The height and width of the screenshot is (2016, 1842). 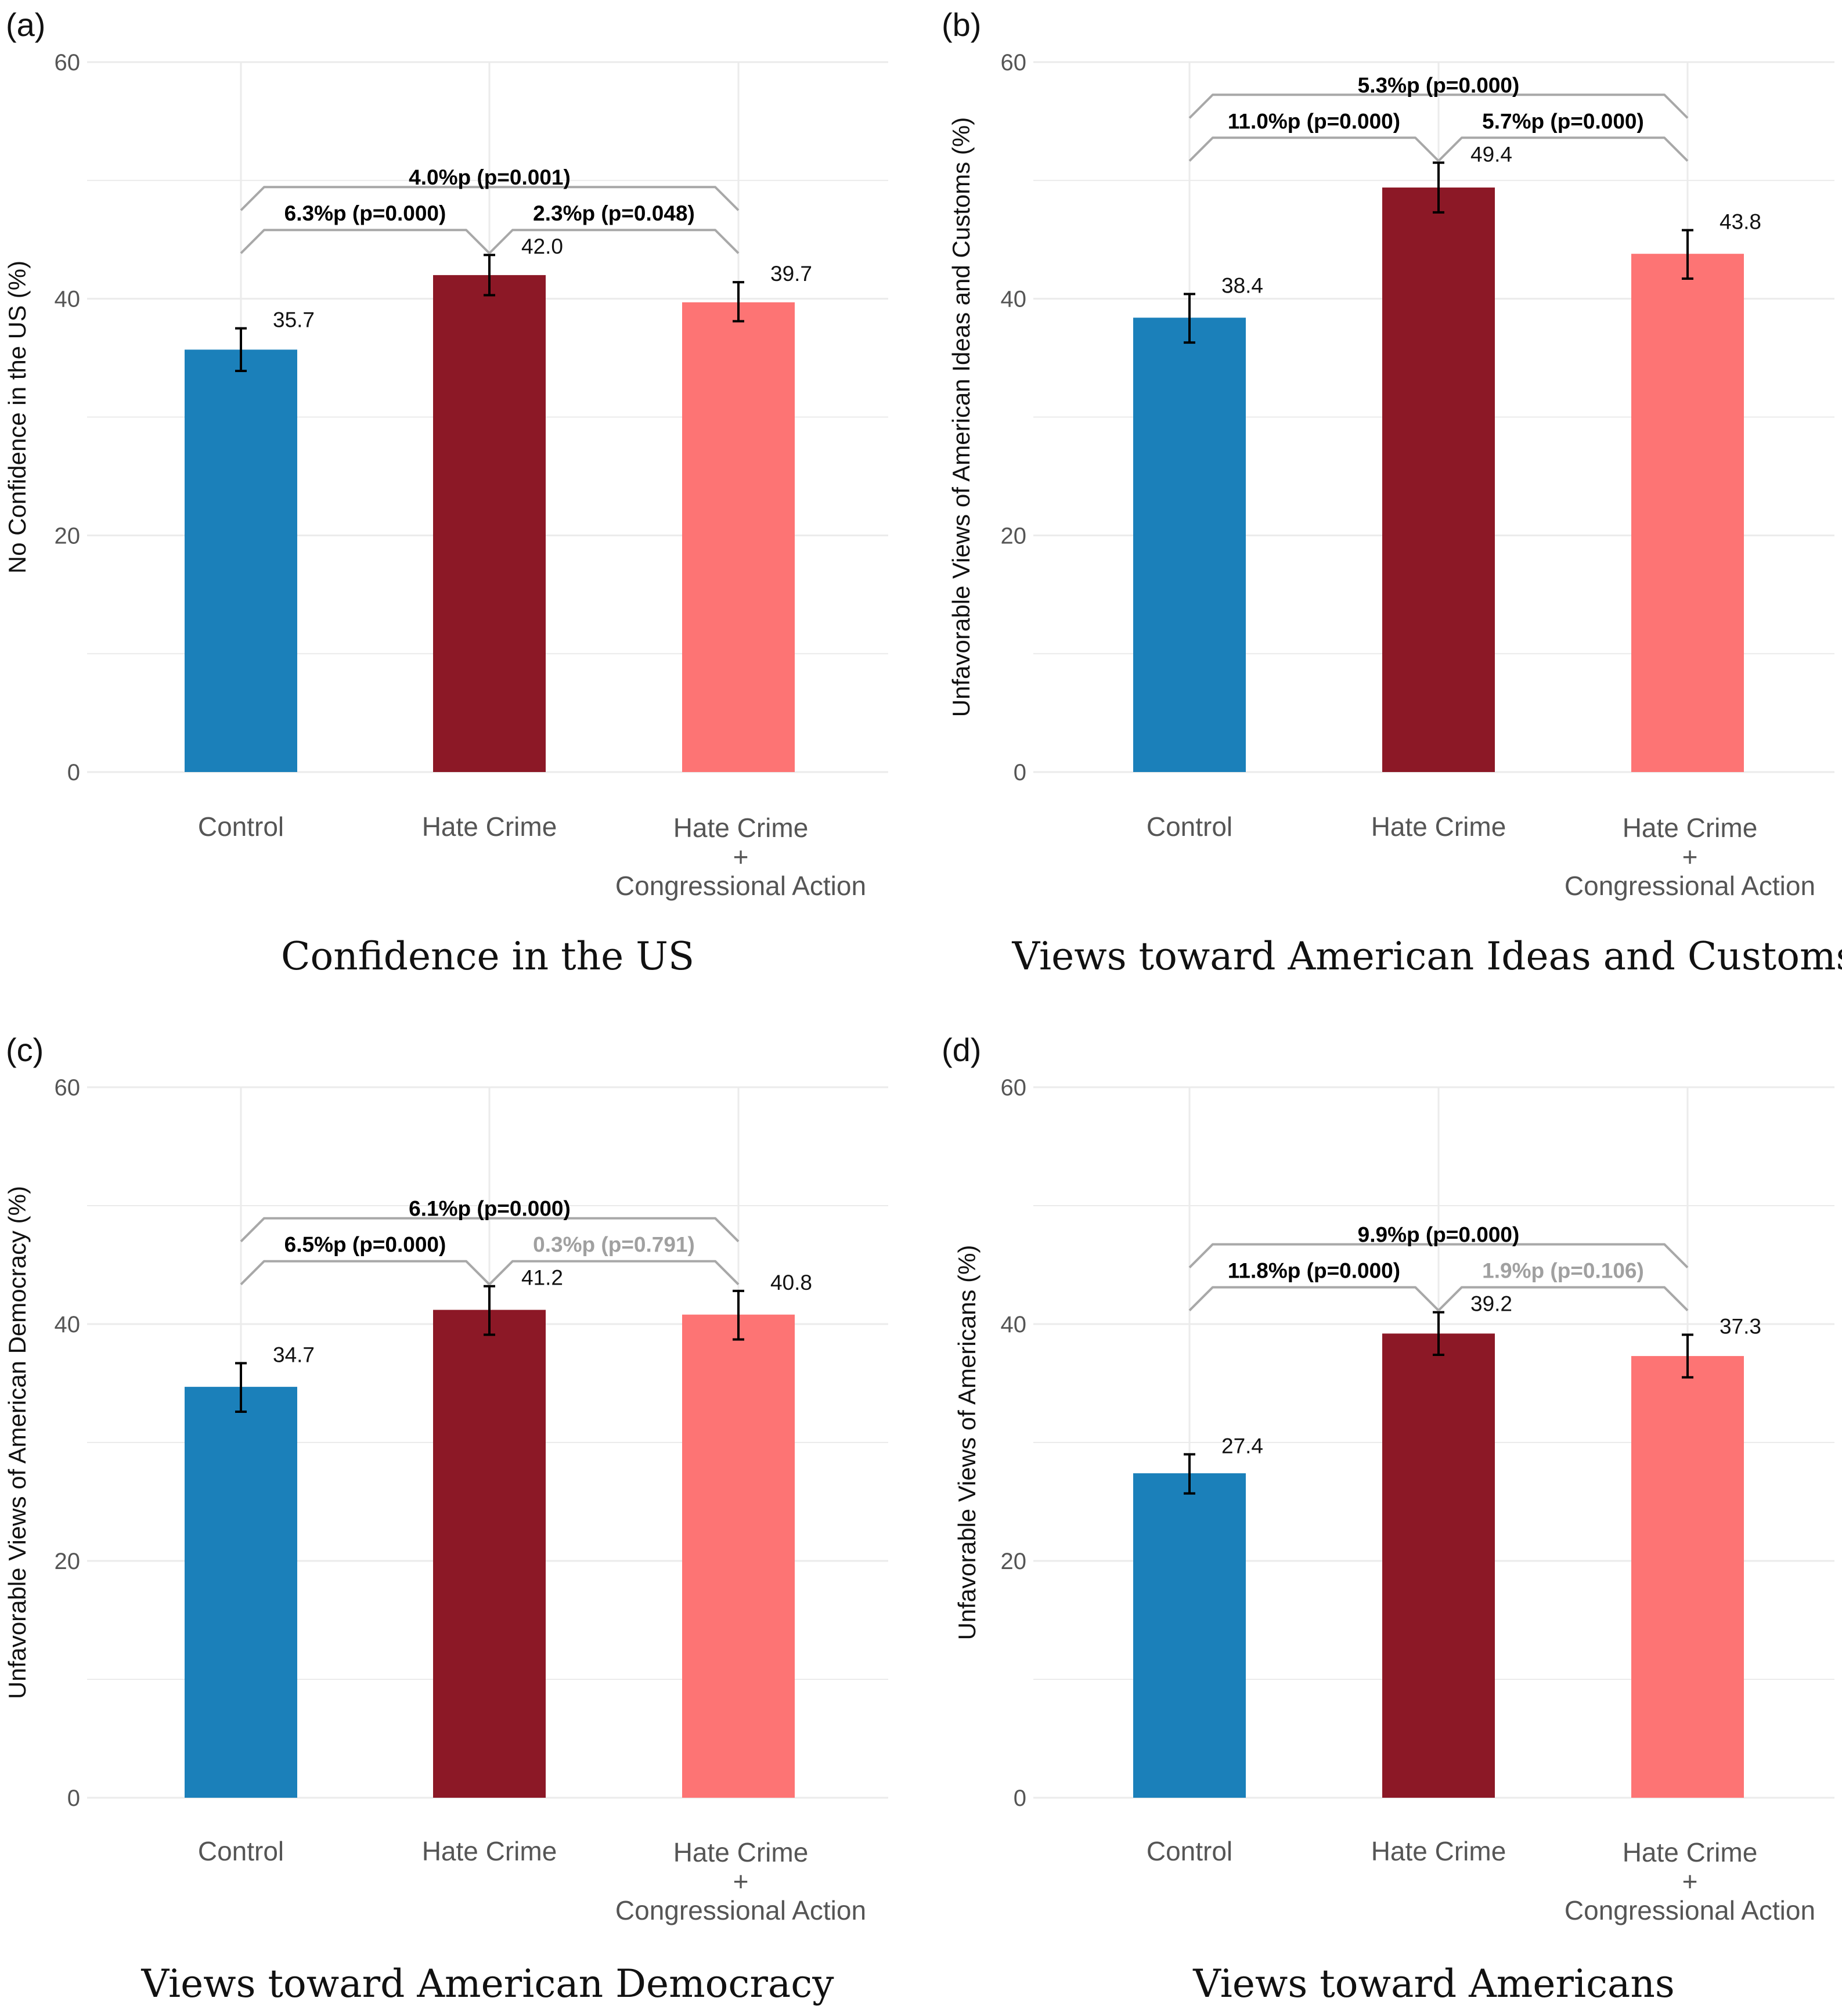 I want to click on value-label: 34.7, so click(x=294, y=1354).